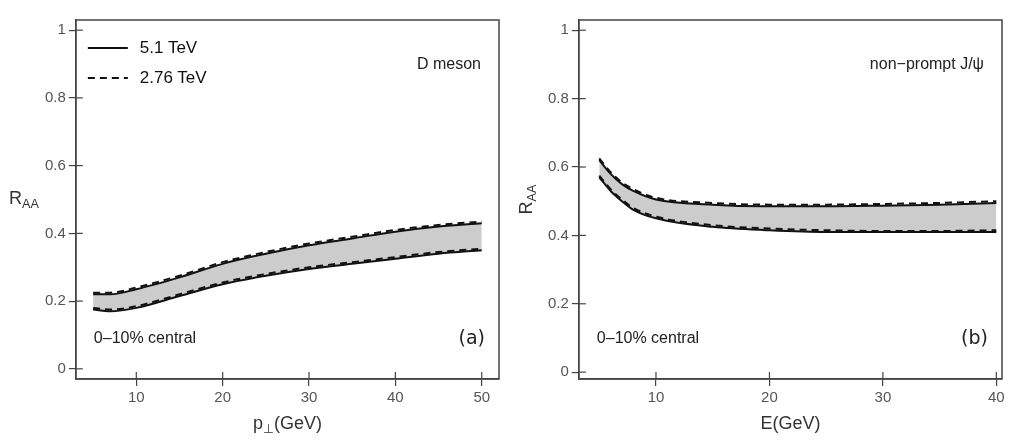  What do you see at coordinates (449, 64) in the screenshot?
I see `annotation: D meson` at bounding box center [449, 64].